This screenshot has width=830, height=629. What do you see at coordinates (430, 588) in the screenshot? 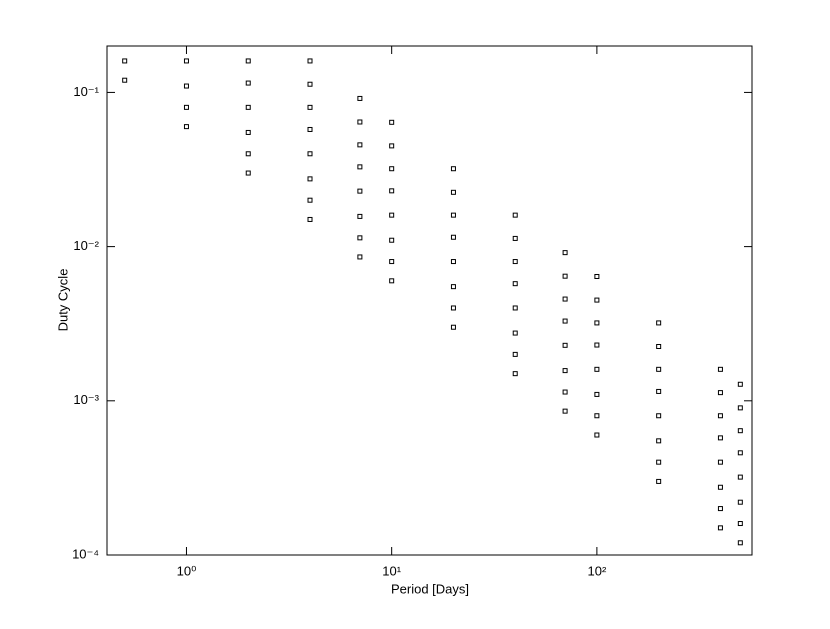
I see `x-axis-label: Period [Days]` at bounding box center [430, 588].